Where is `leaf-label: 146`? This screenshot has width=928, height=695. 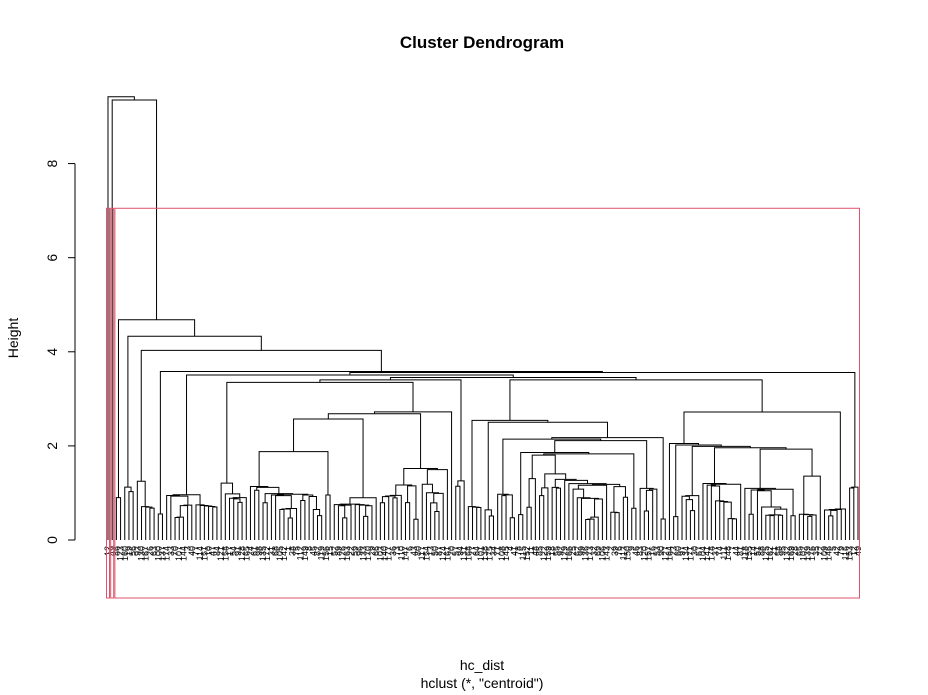 leaf-label: 146 is located at coordinates (829, 553).